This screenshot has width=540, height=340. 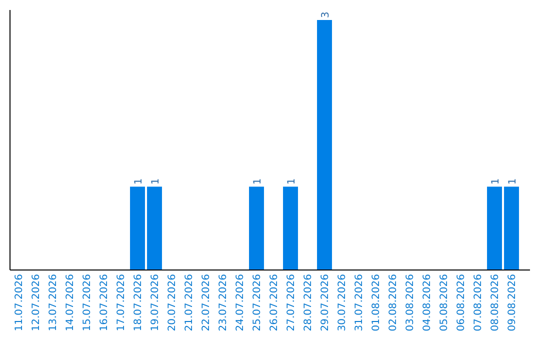 What do you see at coordinates (223, 303) in the screenshot?
I see `x-tick-label: 23.07.2026` at bounding box center [223, 303].